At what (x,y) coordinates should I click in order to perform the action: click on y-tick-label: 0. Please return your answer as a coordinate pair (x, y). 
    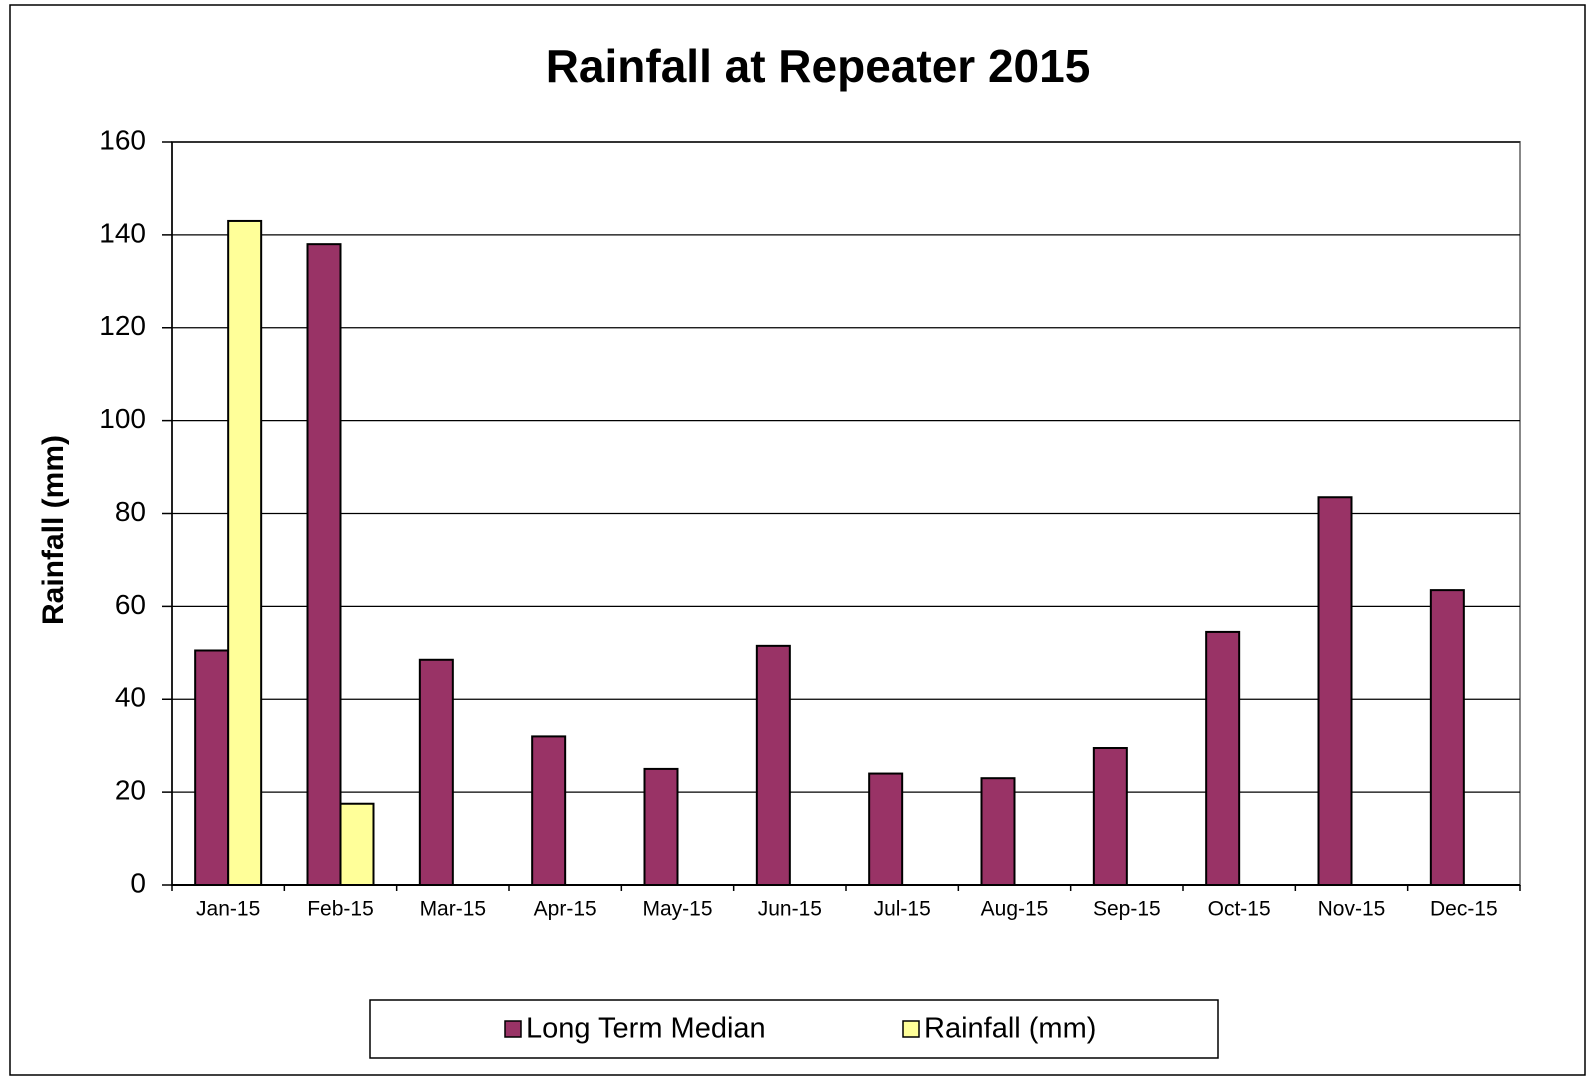
    Looking at the image, I should click on (138, 882).